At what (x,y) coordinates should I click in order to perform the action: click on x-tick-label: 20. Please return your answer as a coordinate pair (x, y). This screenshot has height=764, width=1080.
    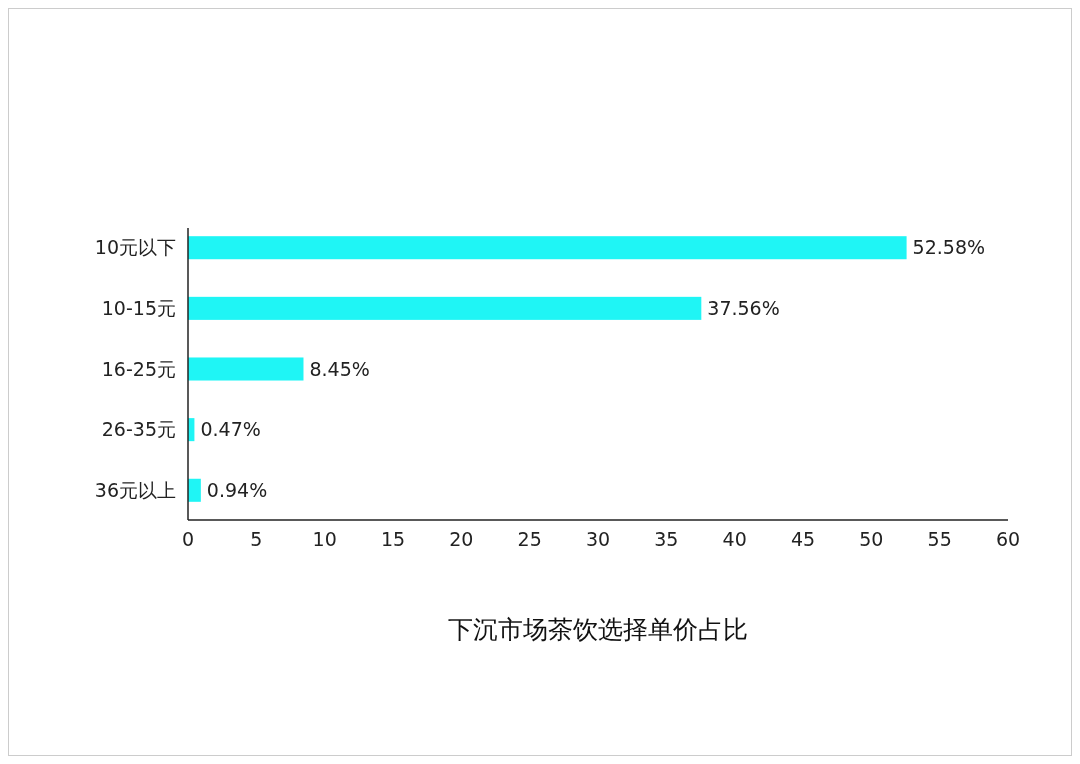
    Looking at the image, I should click on (461, 539).